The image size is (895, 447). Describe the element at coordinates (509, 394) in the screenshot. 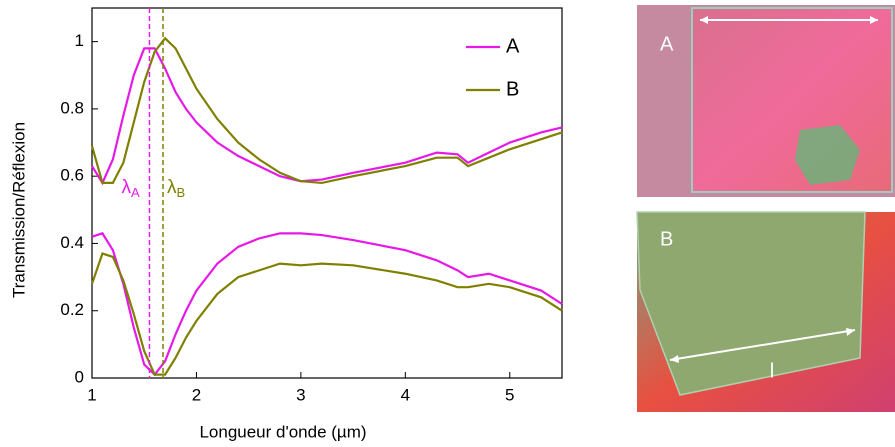

I see `x-tick-label: 5` at that location.